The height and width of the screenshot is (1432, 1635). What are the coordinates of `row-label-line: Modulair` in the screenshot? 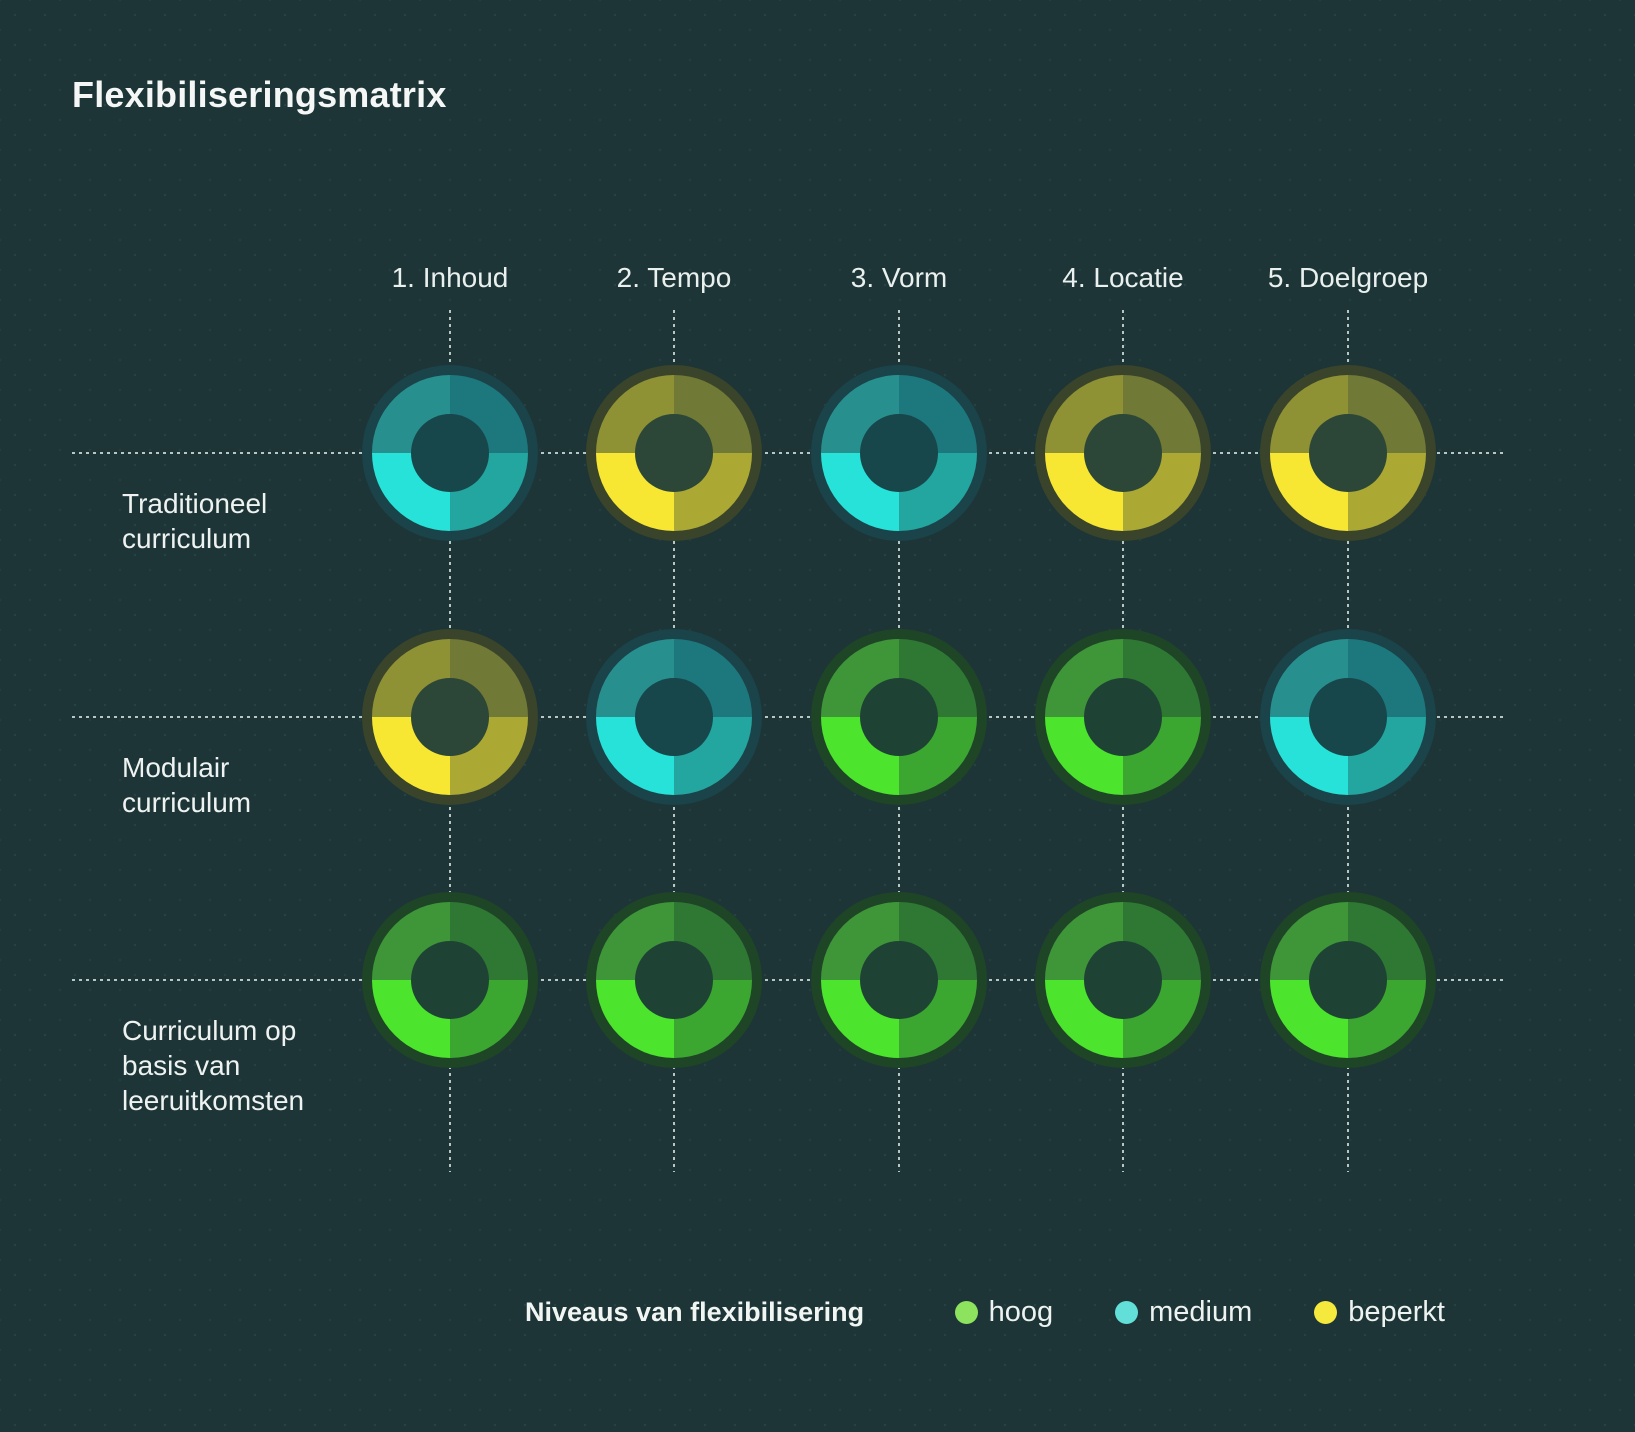 It's located at (176, 767).